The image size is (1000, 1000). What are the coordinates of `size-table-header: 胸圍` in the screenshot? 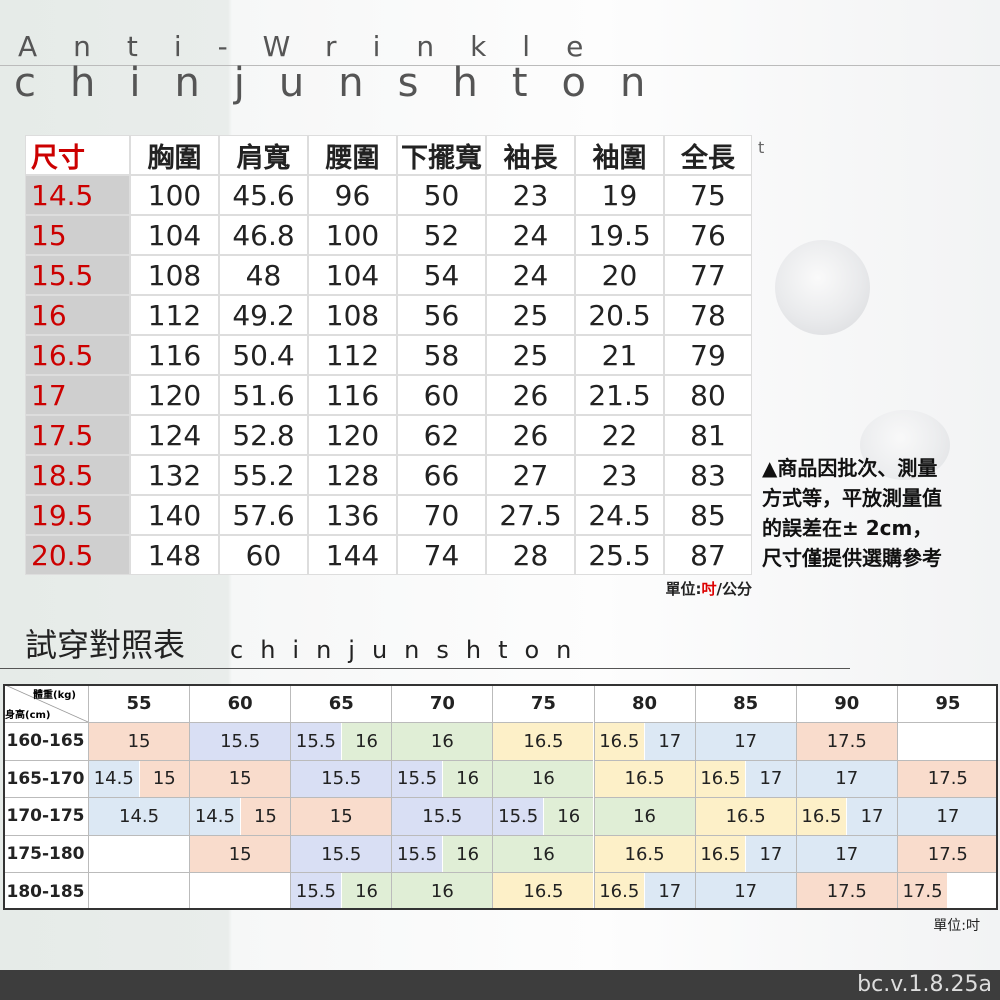 It's located at (174, 155).